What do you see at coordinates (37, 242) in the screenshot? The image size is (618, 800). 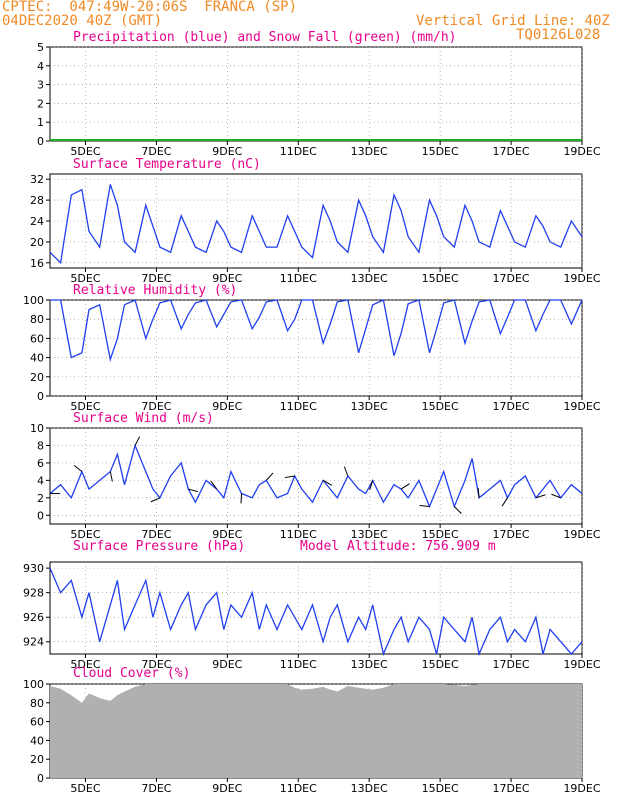 I see `ytick-label-1-1: 20` at bounding box center [37, 242].